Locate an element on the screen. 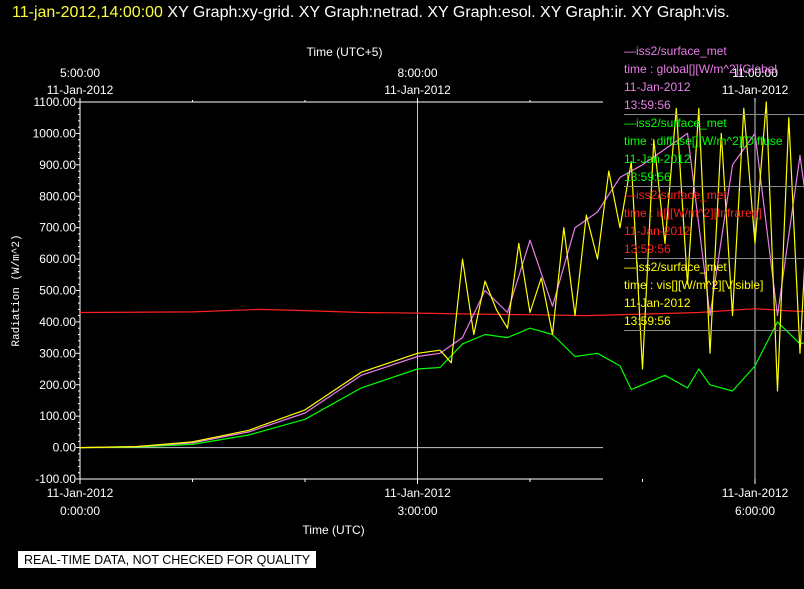 The height and width of the screenshot is (589, 804). x-tick-label-time: 3:00:00 is located at coordinates (417, 511).